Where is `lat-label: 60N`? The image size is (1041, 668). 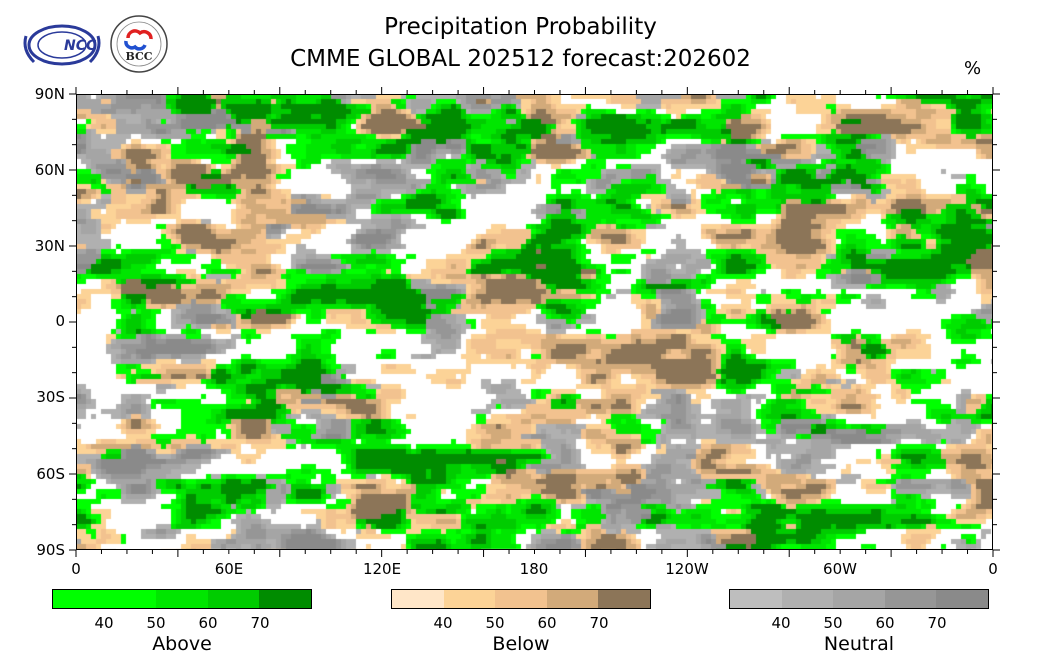 lat-label: 60N is located at coordinates (49, 170).